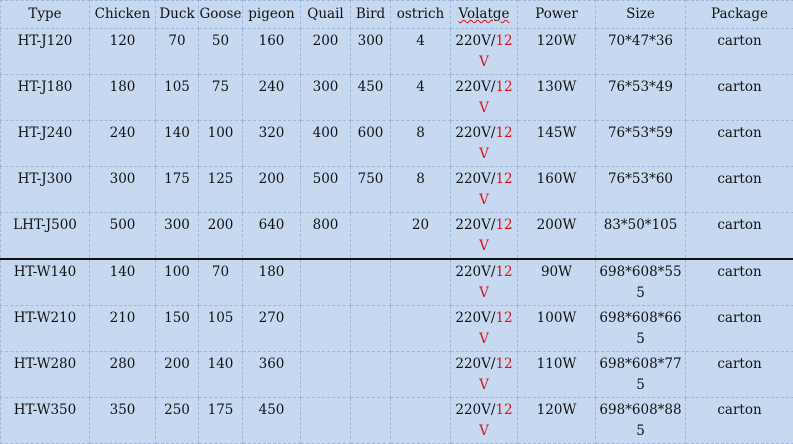 The image size is (793, 444). I want to click on cell-power: 160W, so click(557, 190).